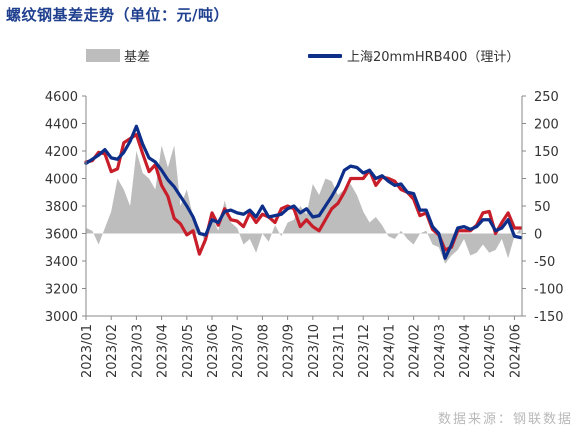 This screenshot has height=433, width=585. What do you see at coordinates (440, 351) in the screenshot?
I see `x-axis-tick-label: 2024/03` at bounding box center [440, 351].